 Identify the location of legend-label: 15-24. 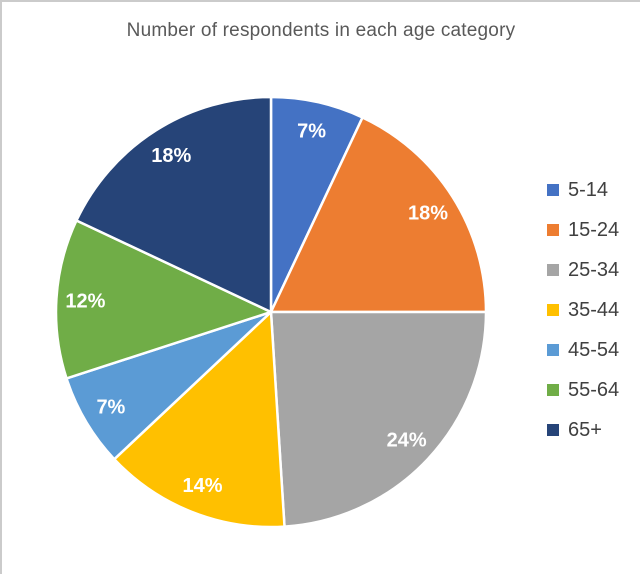
(594, 230).